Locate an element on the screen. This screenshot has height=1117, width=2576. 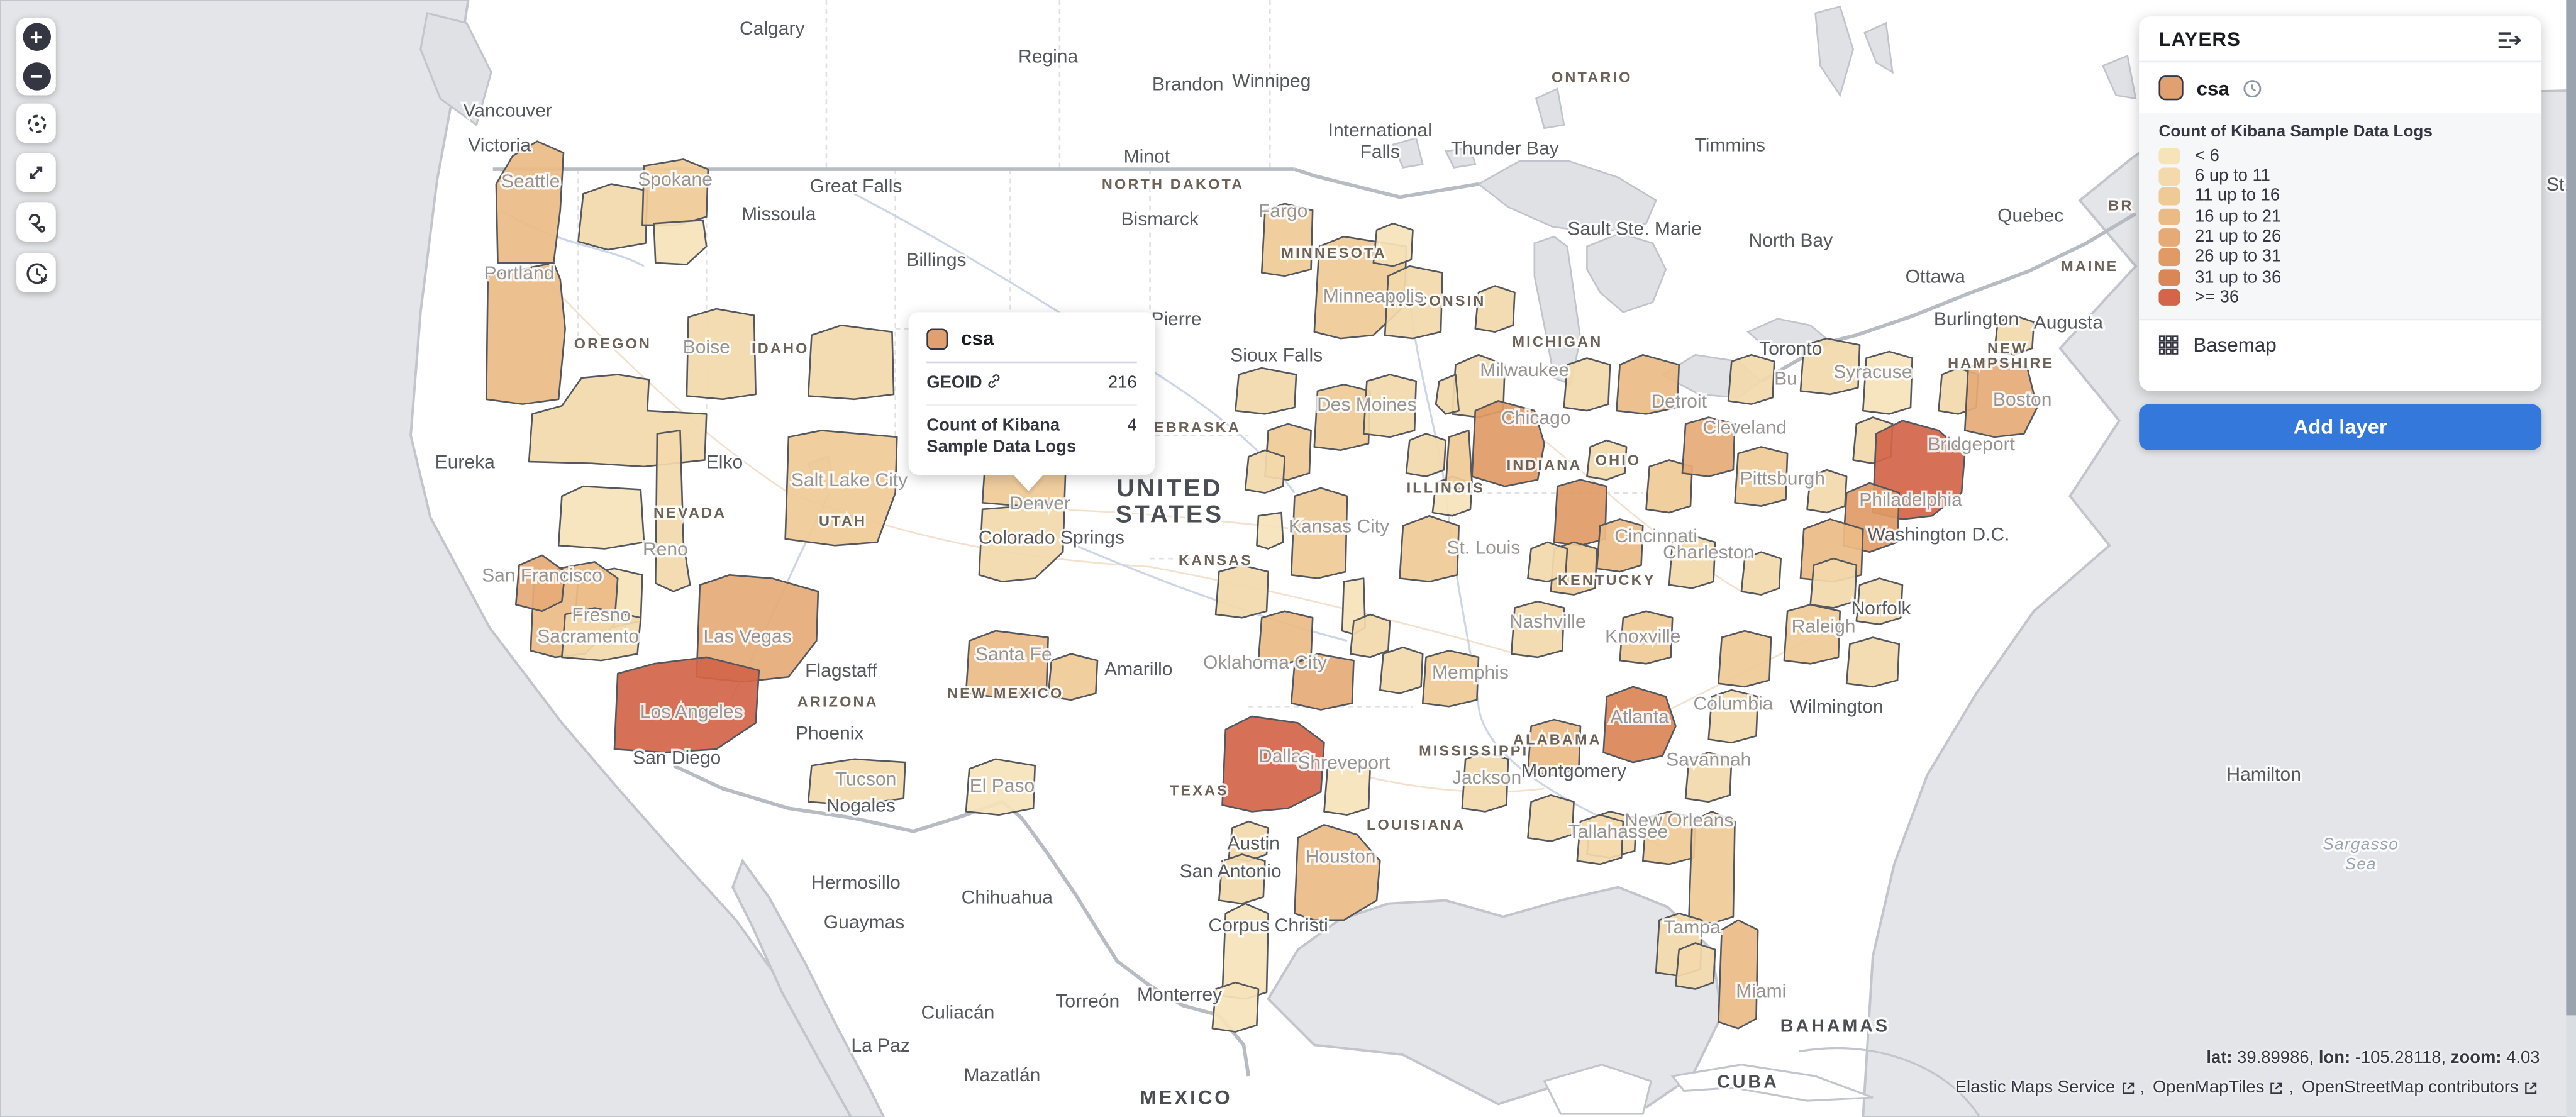
collapse-panel-icon is located at coordinates (2509, 40).